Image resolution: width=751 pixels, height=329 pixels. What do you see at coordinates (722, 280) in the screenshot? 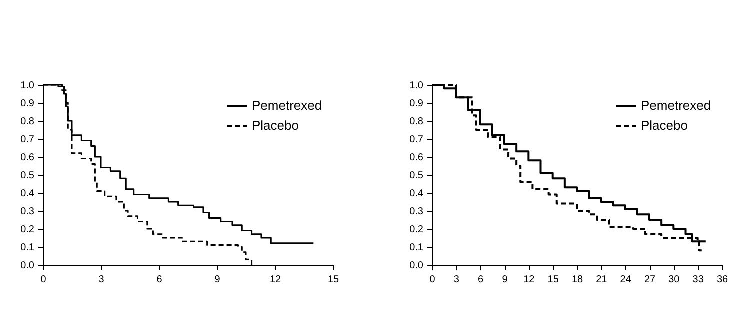
I see `x-tick-label: 36` at bounding box center [722, 280].